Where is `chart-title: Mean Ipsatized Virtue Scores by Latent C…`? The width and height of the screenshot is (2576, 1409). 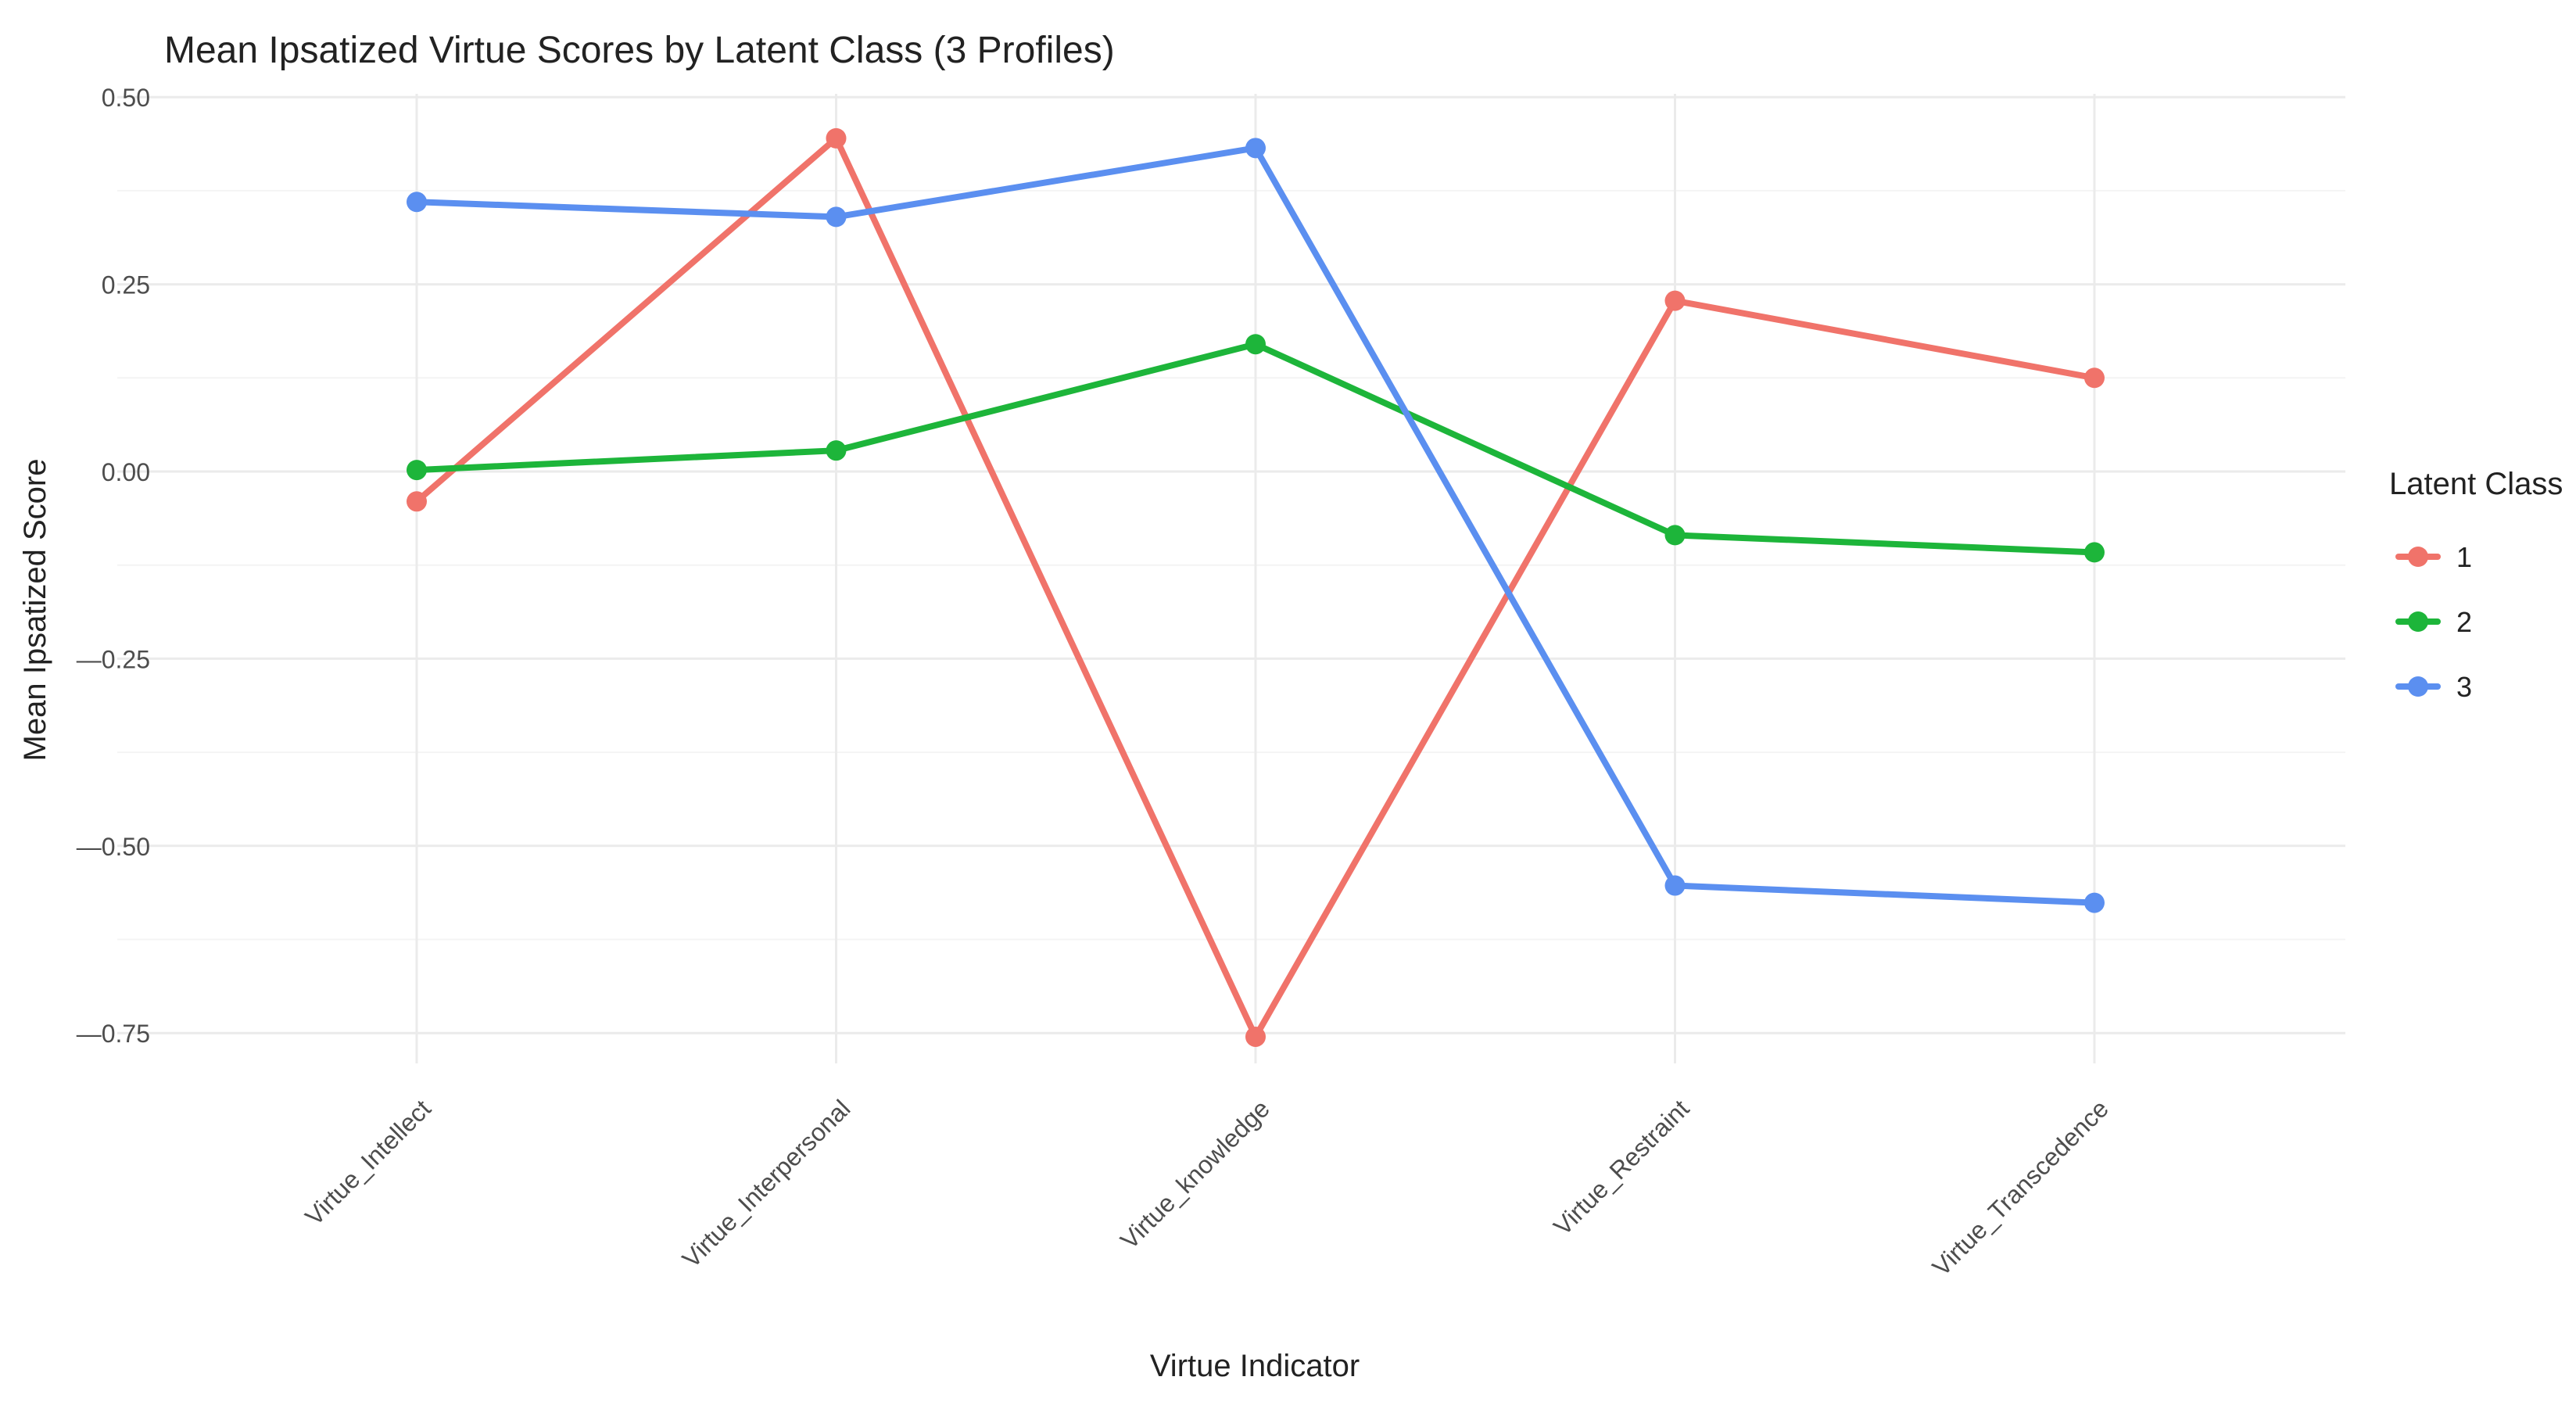
chart-title: Mean Ipsatized Virtue Scores by Latent C… is located at coordinates (639, 50).